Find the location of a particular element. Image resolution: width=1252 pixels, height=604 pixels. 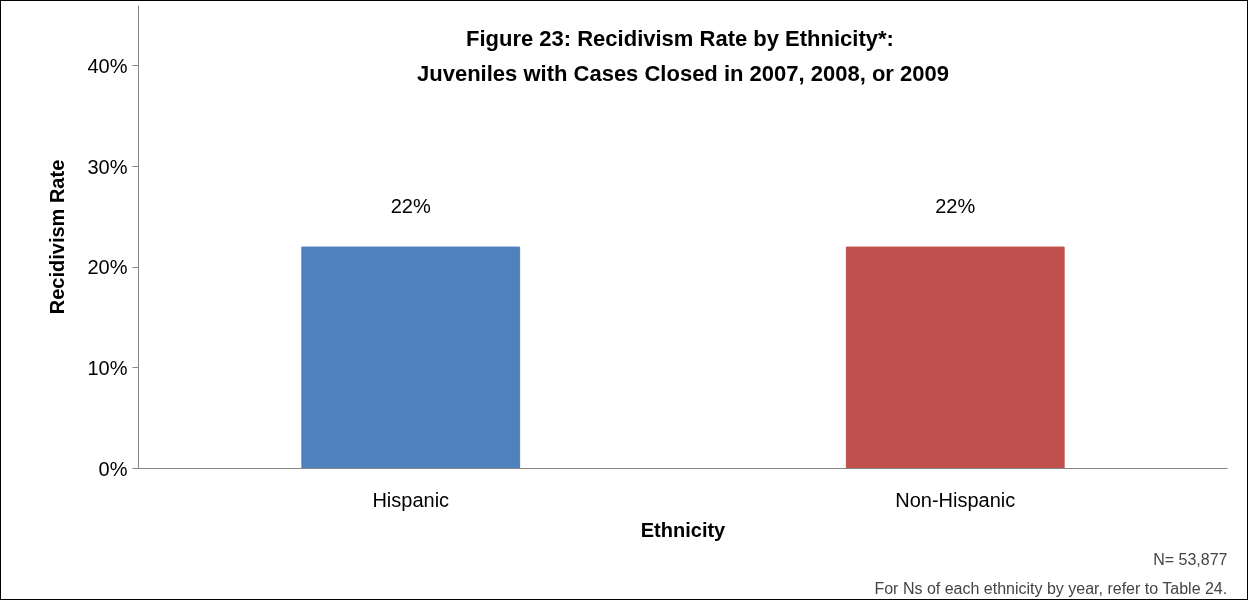

x-tick-label: Hispanic is located at coordinates (411, 499).